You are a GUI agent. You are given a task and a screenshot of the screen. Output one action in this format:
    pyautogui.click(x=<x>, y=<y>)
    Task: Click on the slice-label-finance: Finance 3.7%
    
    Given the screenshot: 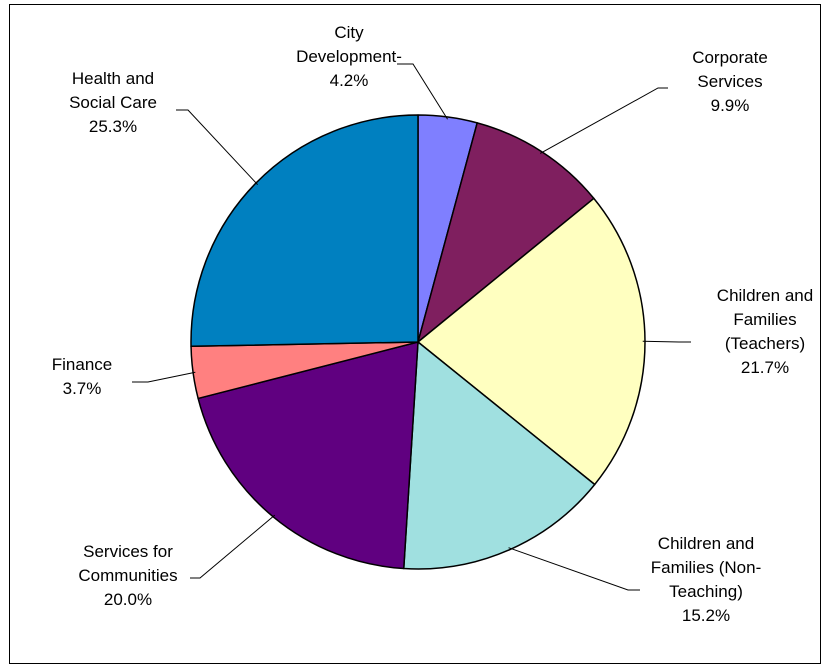 What is the action you would take?
    pyautogui.click(x=82, y=376)
    